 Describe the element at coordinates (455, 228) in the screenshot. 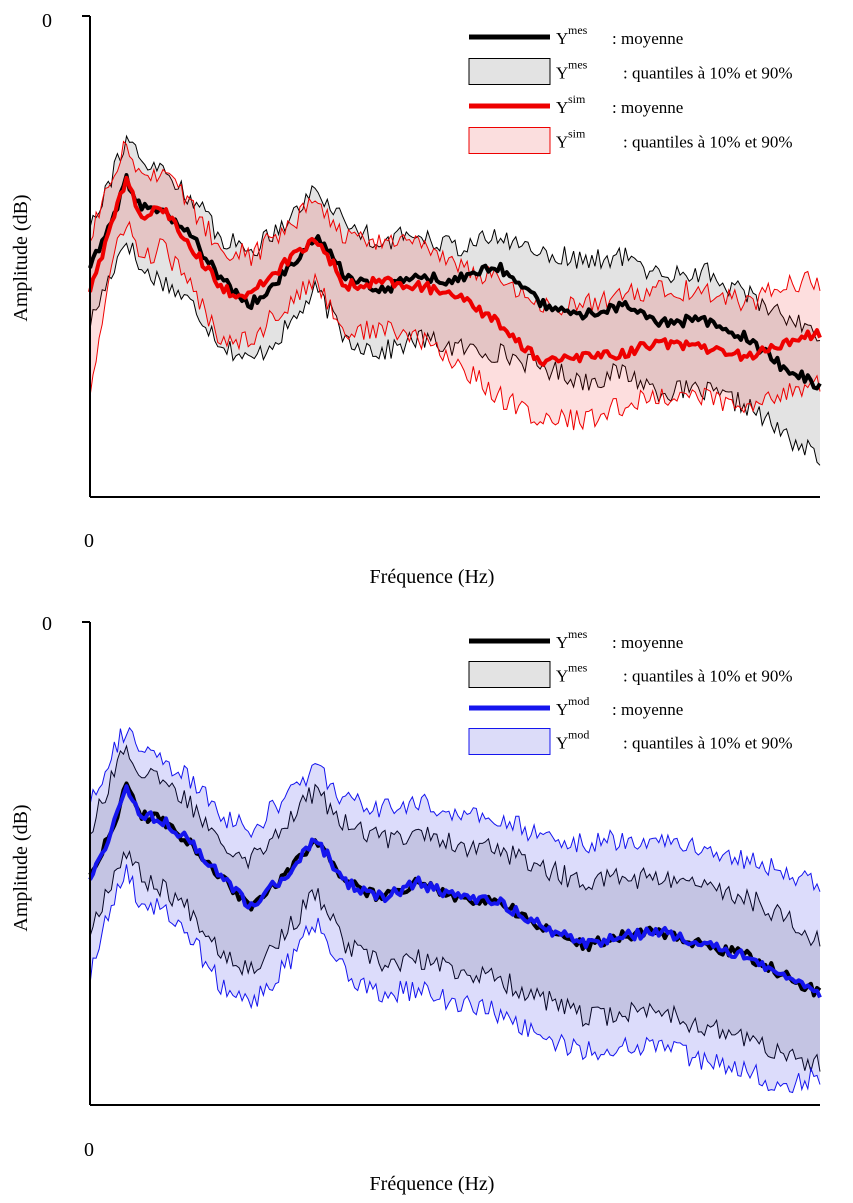

I see `q90-line-sim` at that location.